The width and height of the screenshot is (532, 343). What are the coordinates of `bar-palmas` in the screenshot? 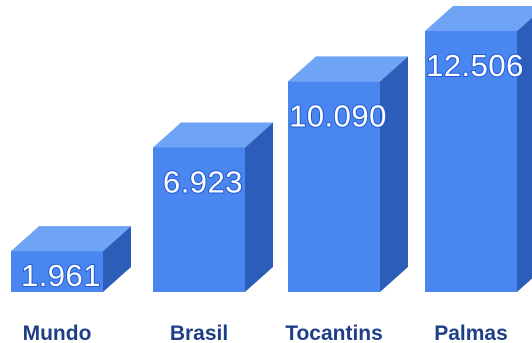 It's located at (471, 161).